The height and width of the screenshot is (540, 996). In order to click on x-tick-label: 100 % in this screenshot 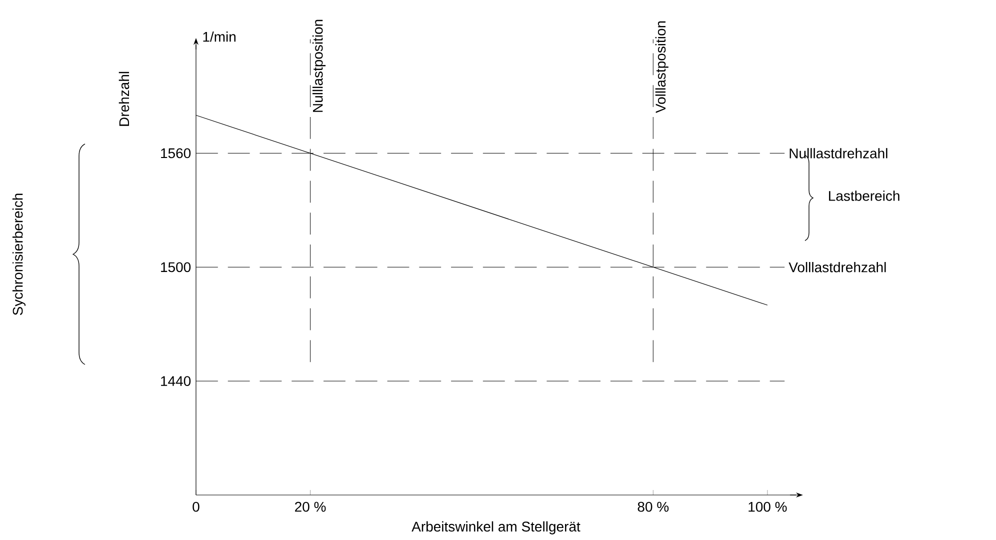, I will do `click(767, 507)`.